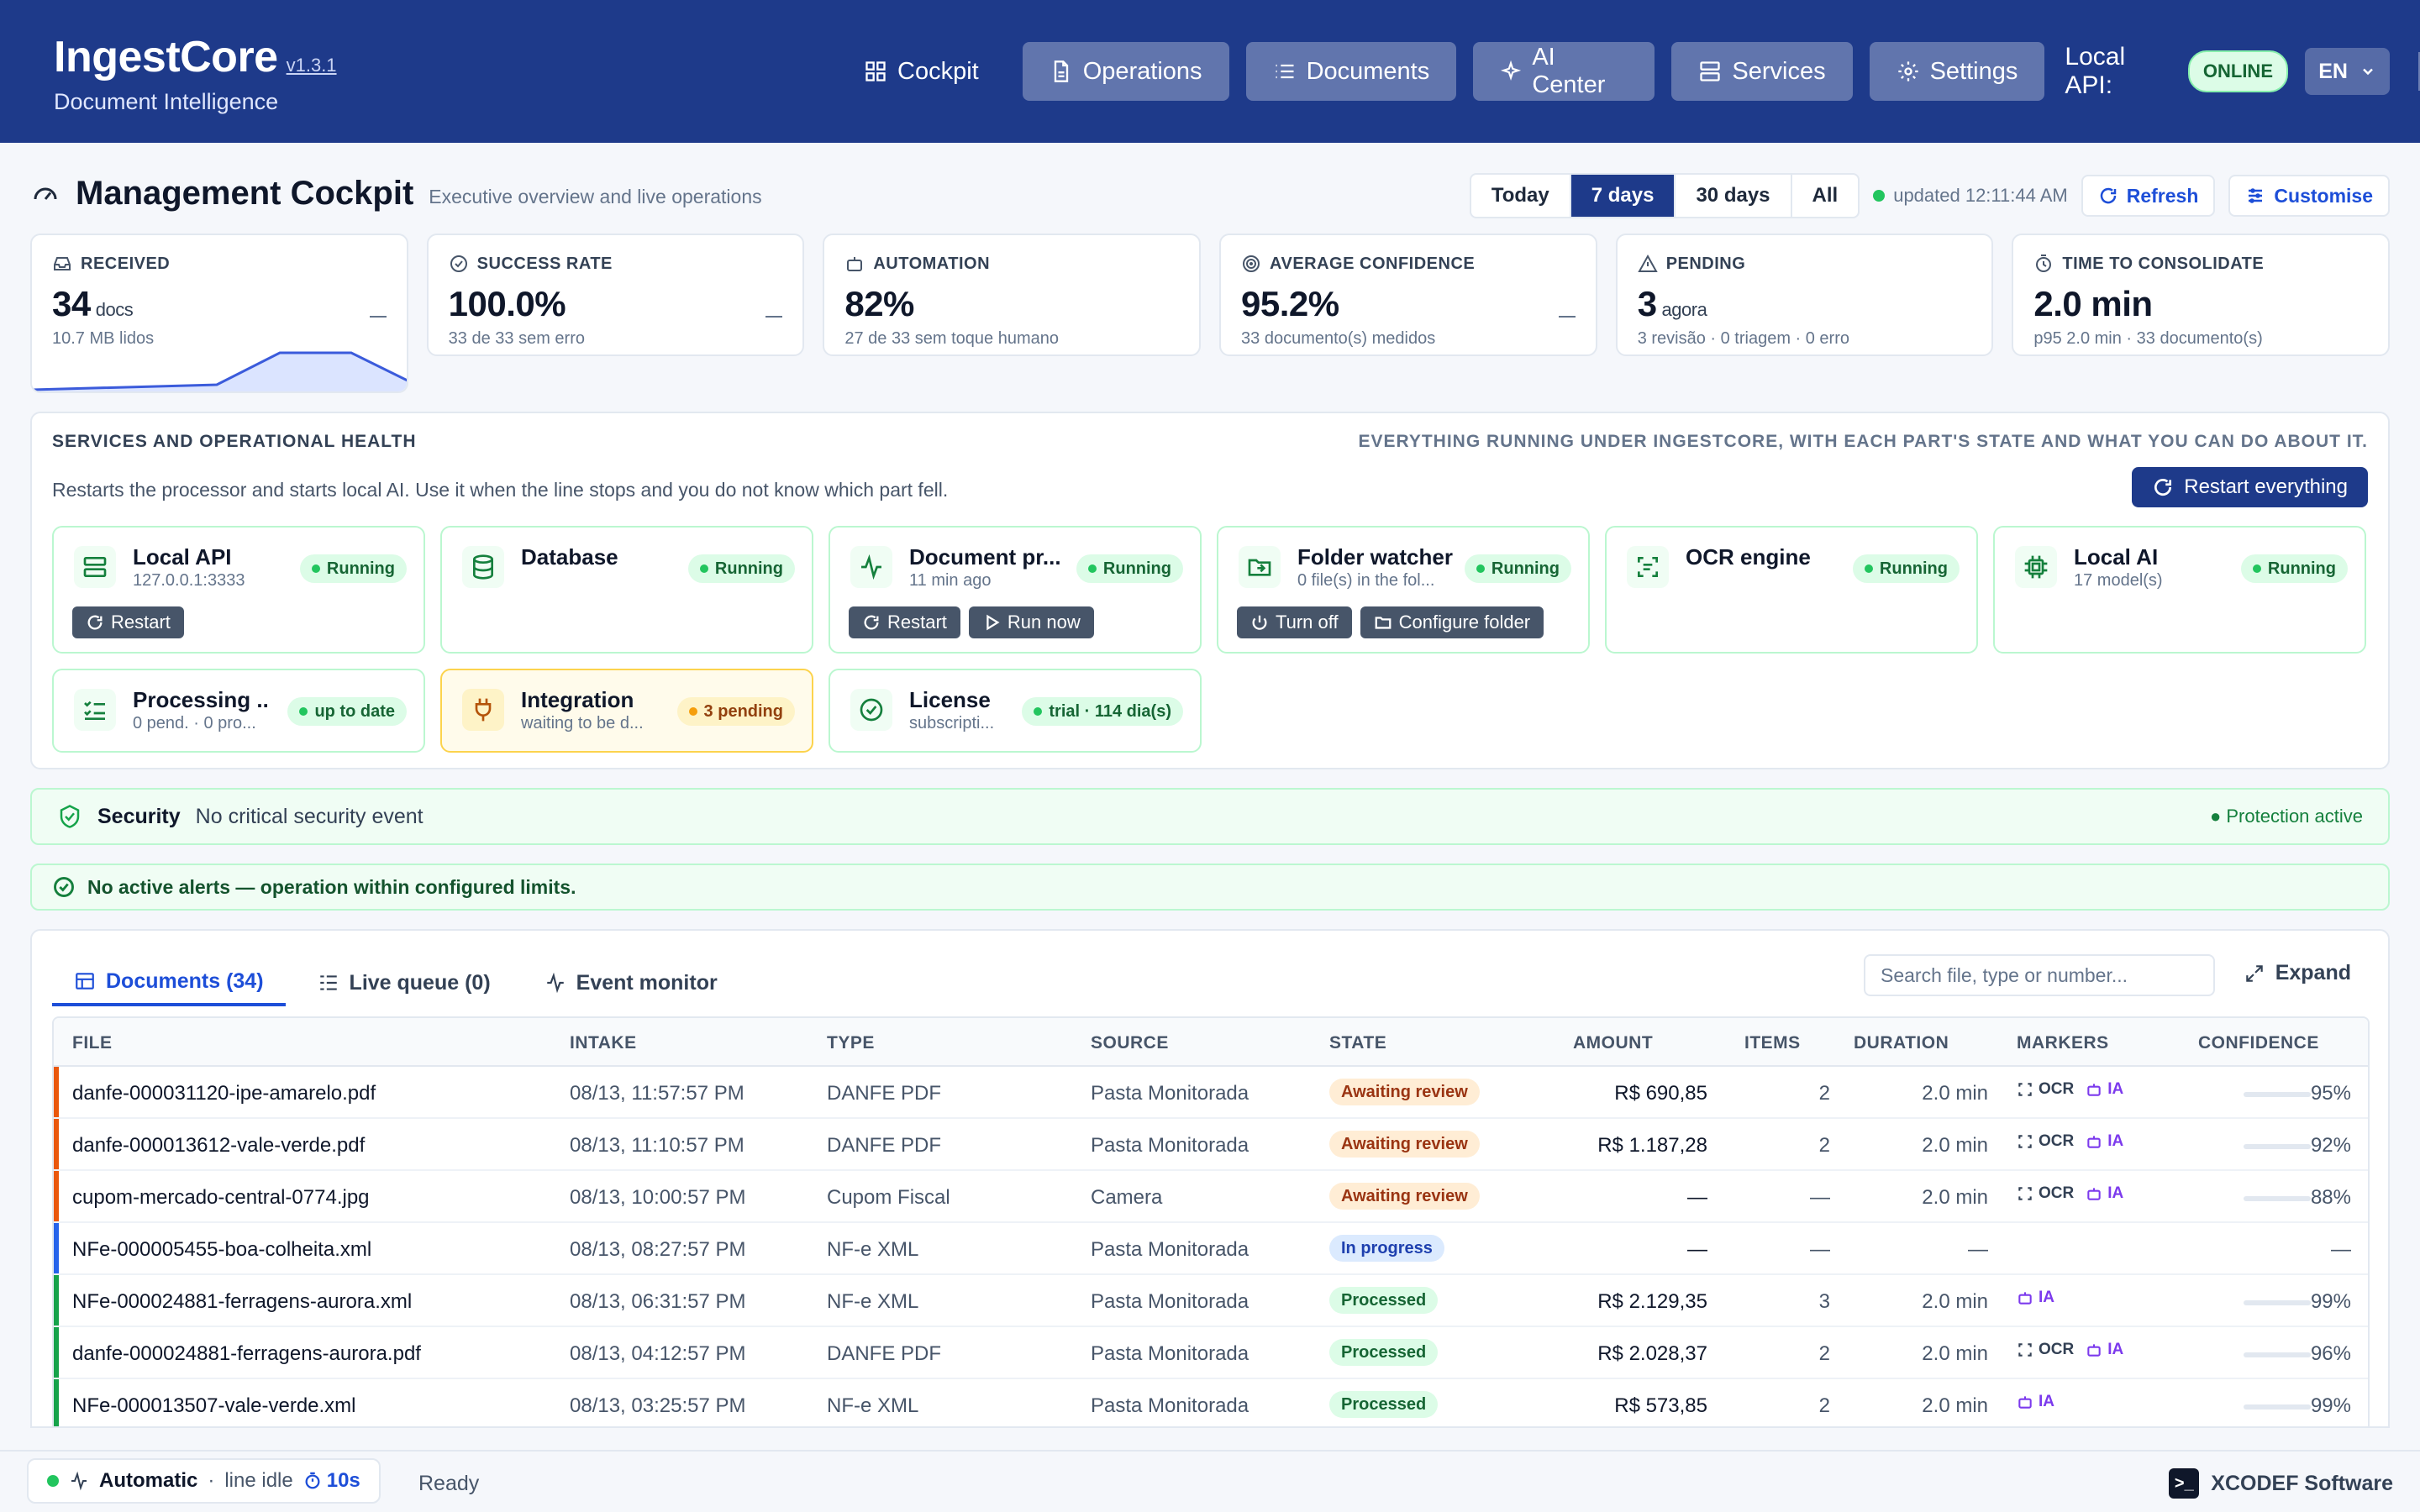 The image size is (2420, 1512). I want to click on vendor-brand: >_ XCODEF Software, so click(2281, 1483).